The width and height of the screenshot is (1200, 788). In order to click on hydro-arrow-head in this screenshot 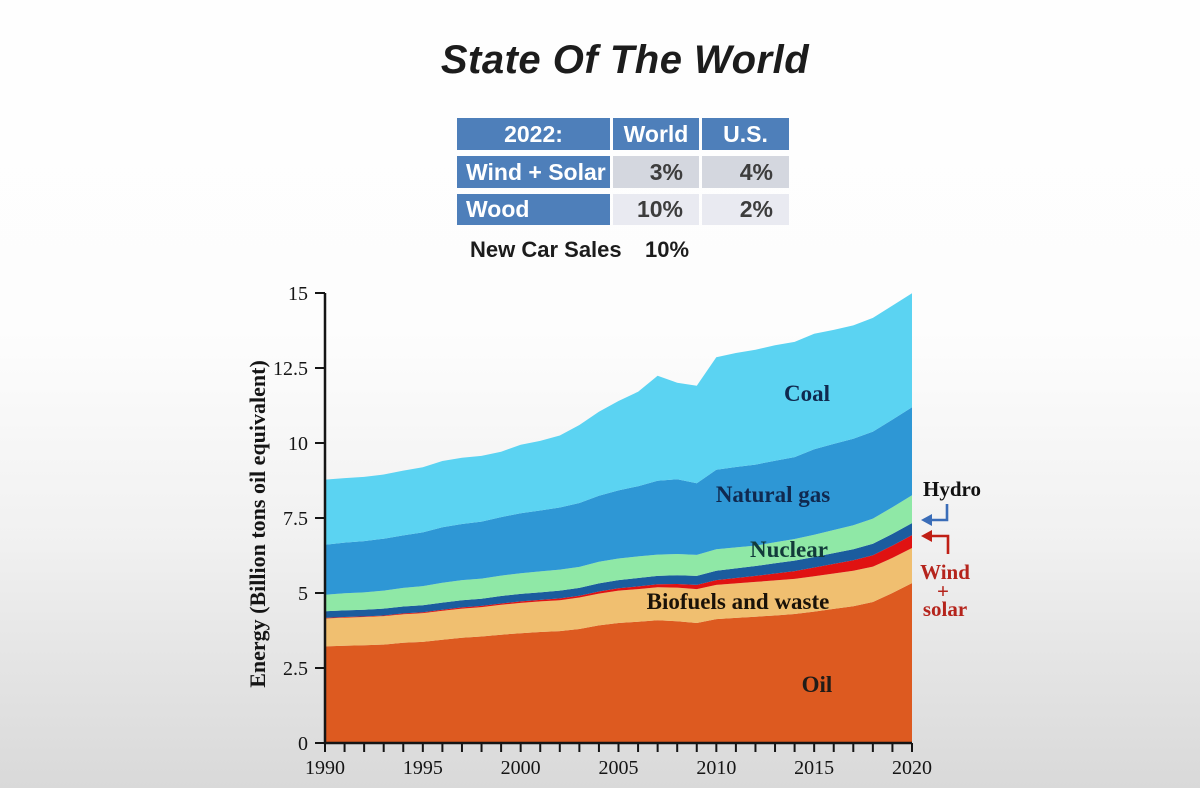, I will do `click(926, 520)`.